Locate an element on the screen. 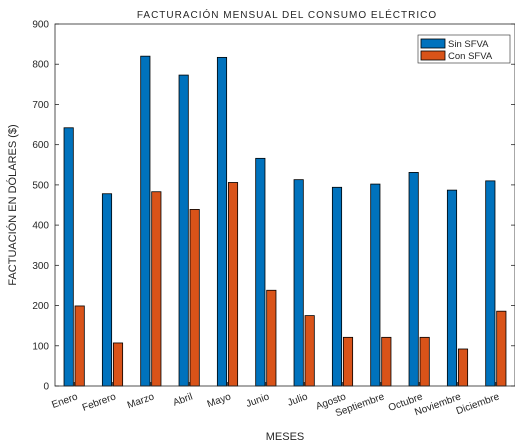 The width and height of the screenshot is (515, 444). y-tick-label: 400 is located at coordinates (40, 226).